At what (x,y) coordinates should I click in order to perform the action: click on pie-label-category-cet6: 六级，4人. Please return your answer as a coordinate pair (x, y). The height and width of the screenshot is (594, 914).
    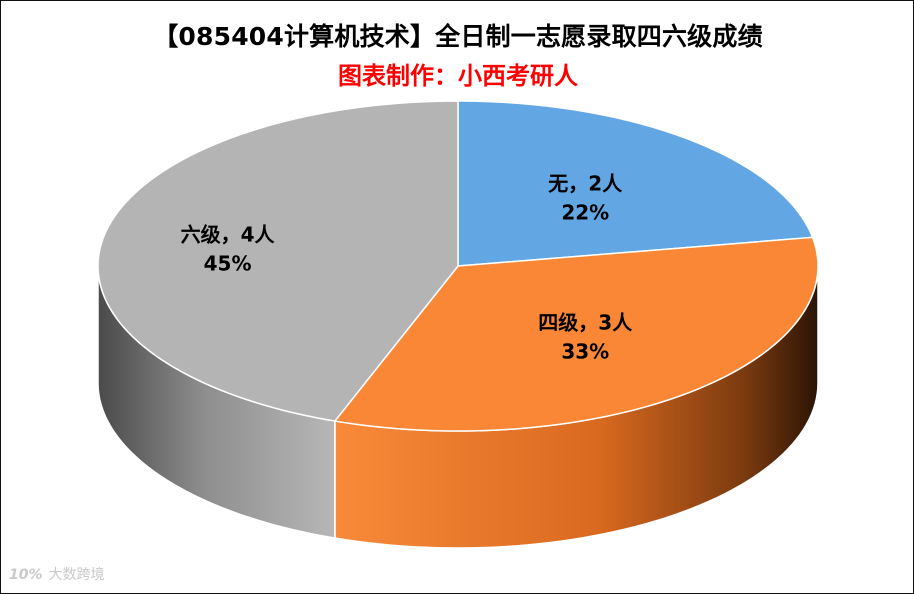
    Looking at the image, I should click on (228, 234).